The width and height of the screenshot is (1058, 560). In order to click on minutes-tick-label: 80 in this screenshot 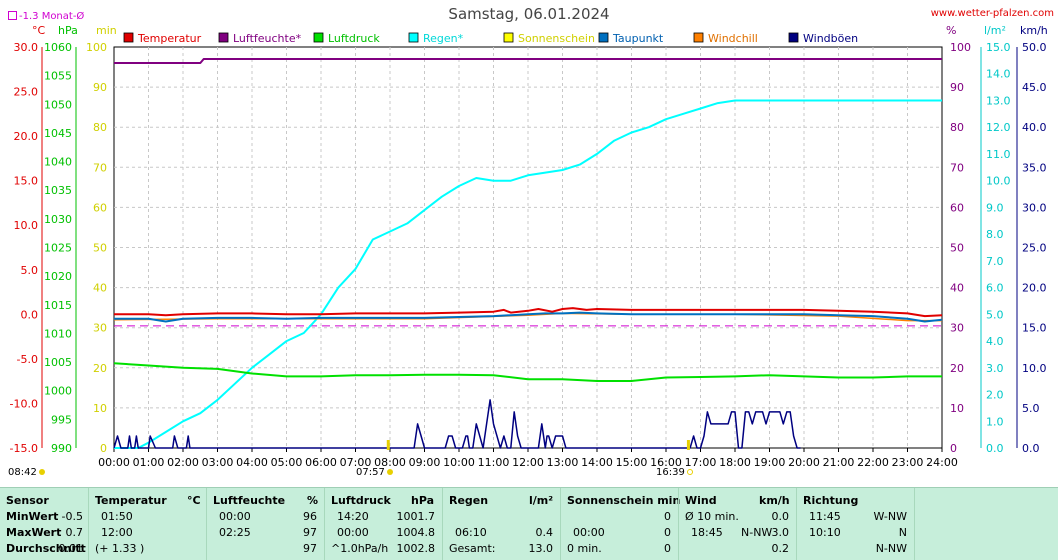, I will do `click(100, 127)`.